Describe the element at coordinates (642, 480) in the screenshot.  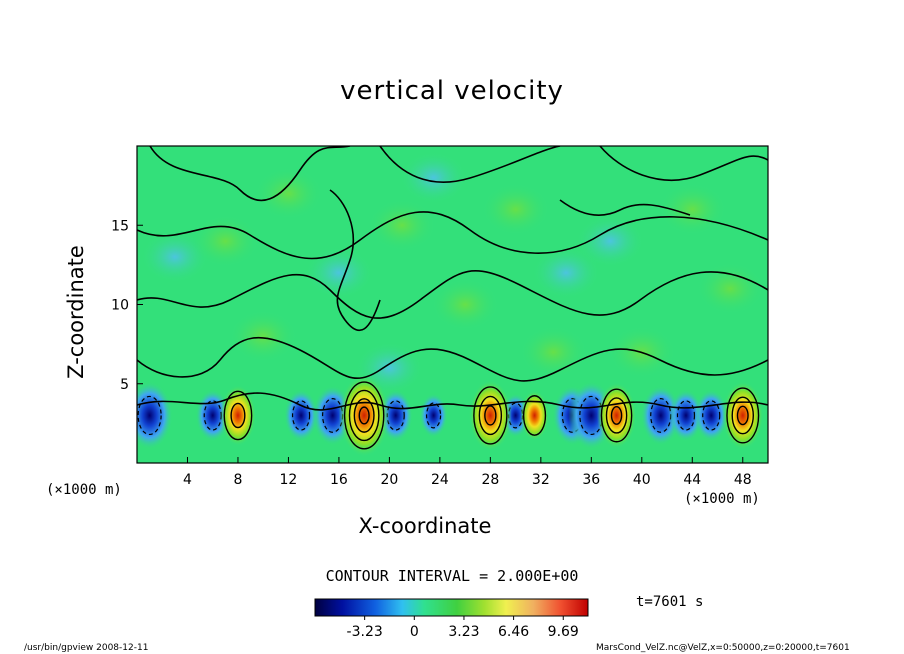
I see `x-tick-label: 40` at that location.